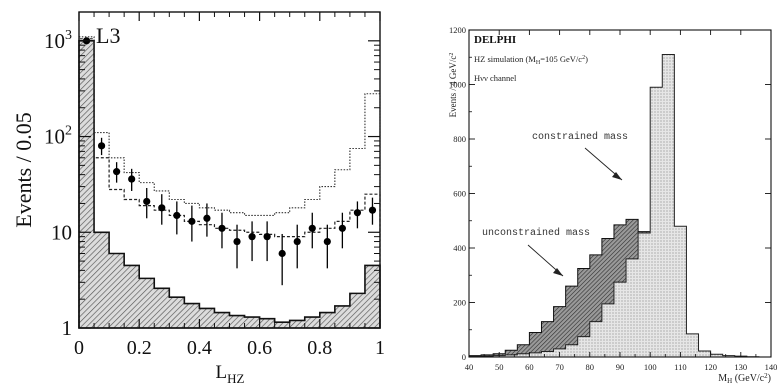  I want to click on delphi-y-tick-label: 0, so click(464, 357).